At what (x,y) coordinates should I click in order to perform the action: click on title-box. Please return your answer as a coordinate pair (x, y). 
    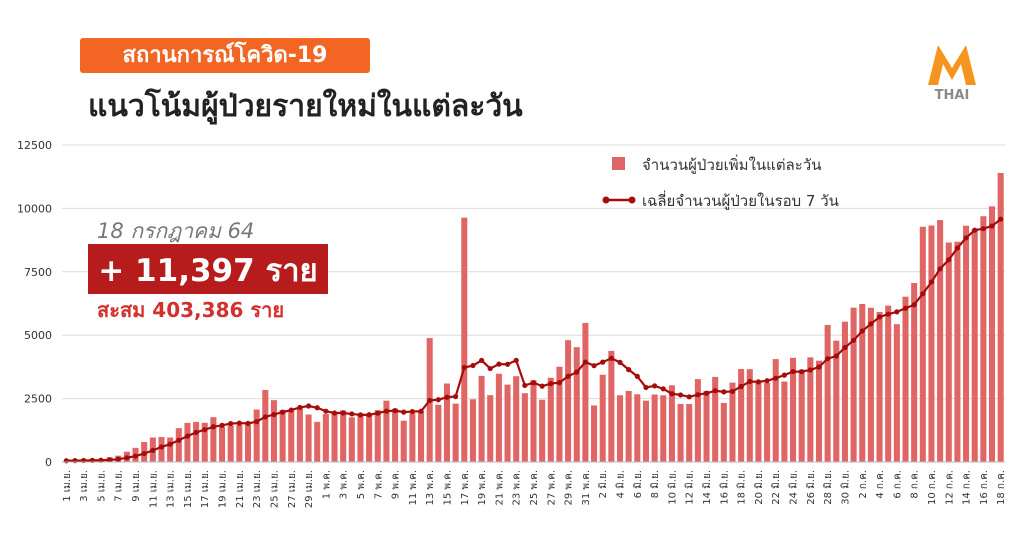
    Looking at the image, I should click on (225, 55).